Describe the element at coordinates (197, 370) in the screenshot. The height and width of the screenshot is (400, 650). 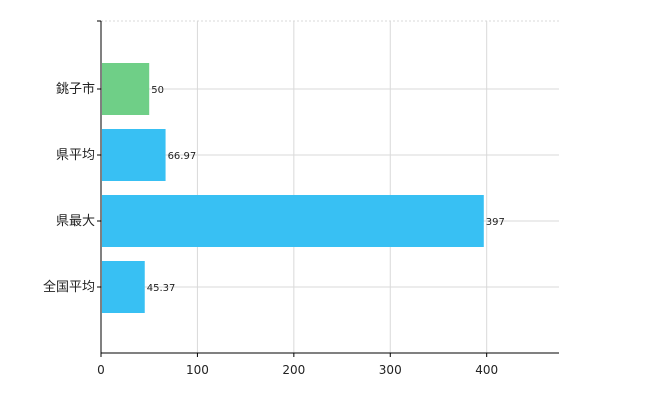
I see `x-tick-label: 100` at that location.